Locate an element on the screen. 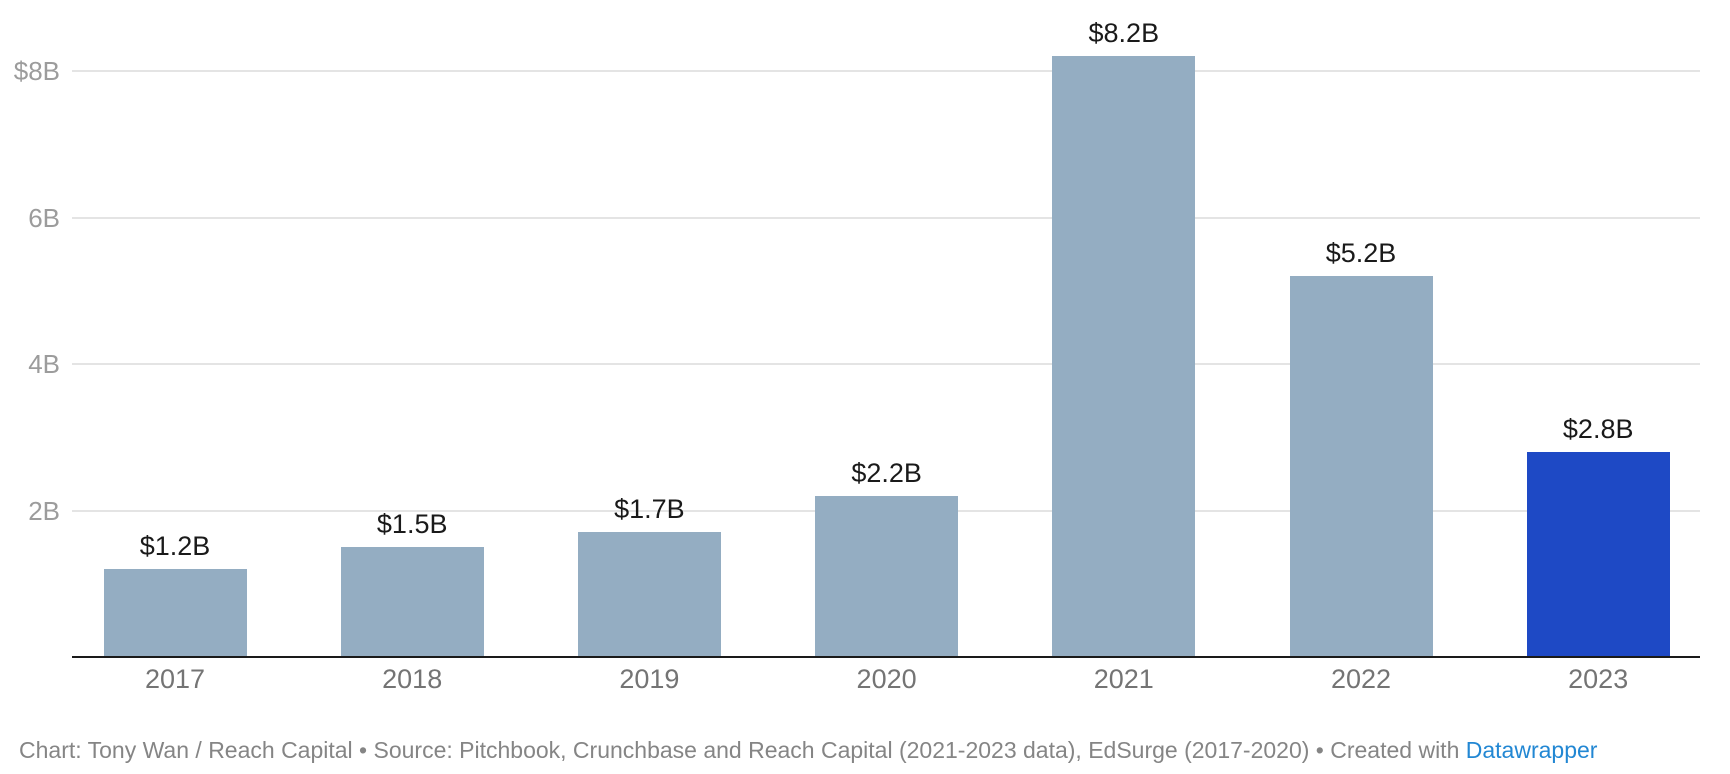 This screenshot has height=774, width=1730. bar-value-label-2018: $1.5B is located at coordinates (412, 524).